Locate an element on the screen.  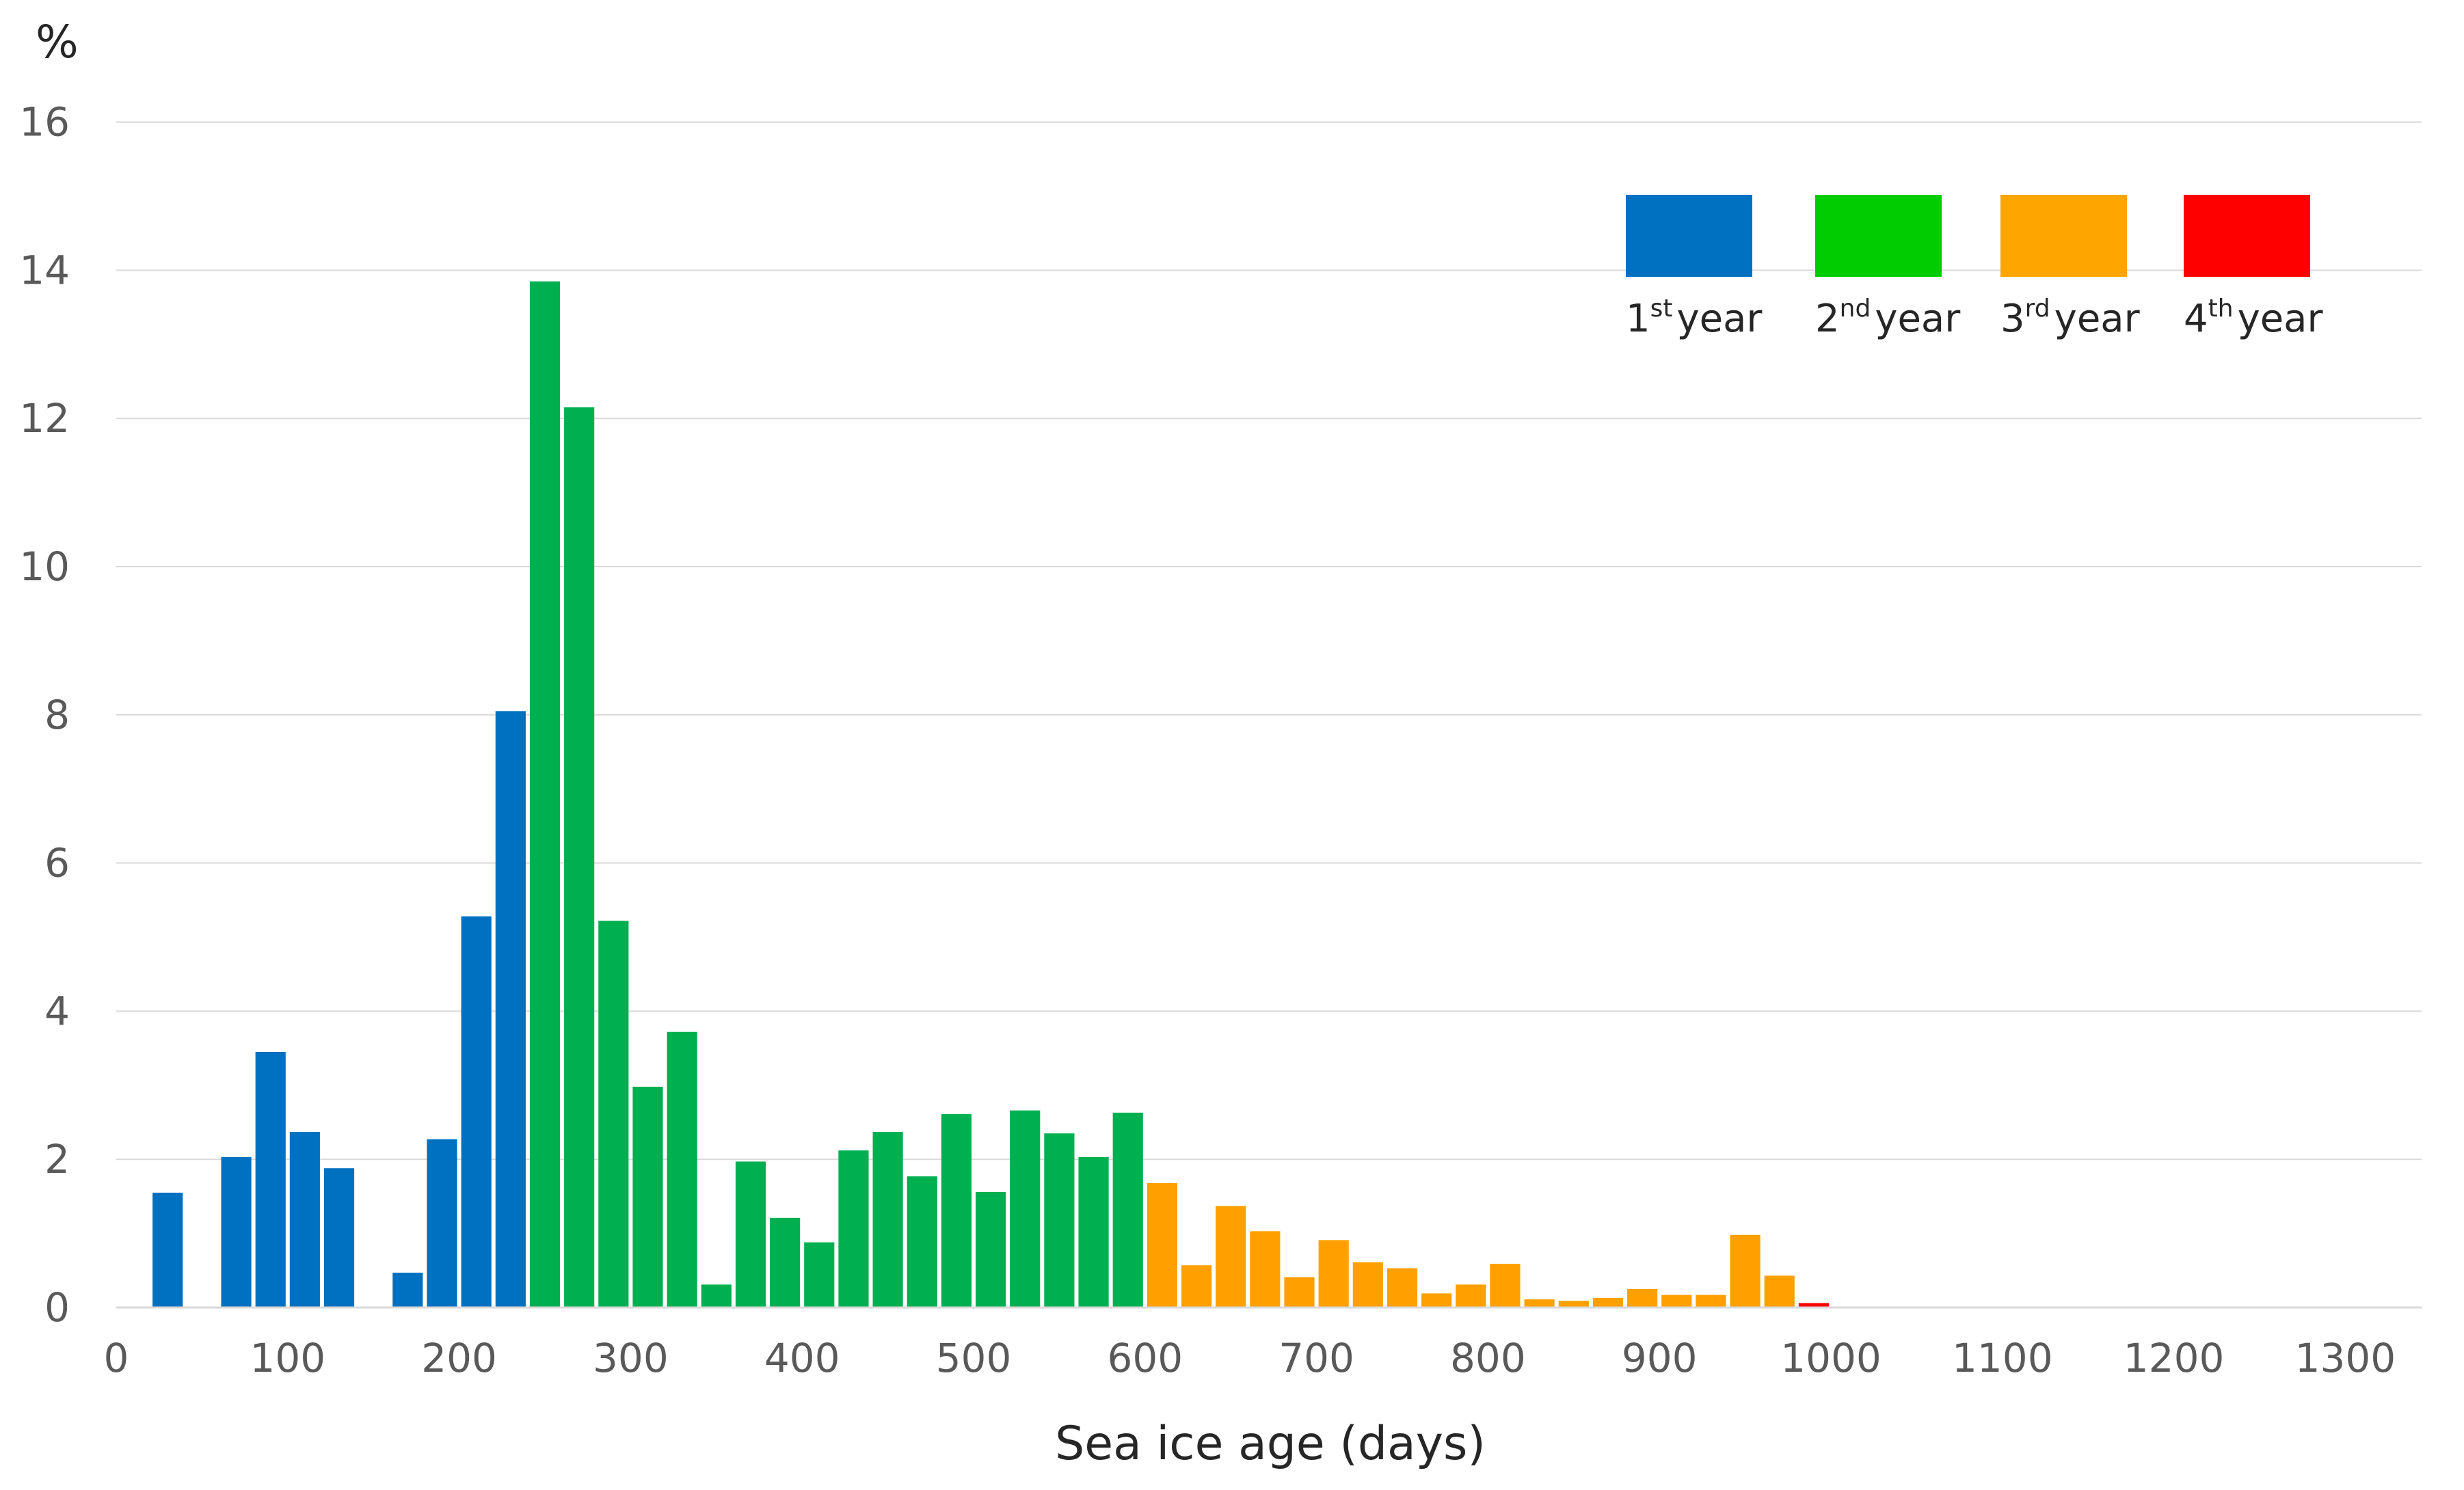
x-tick-label: 600 is located at coordinates (1145, 1358).